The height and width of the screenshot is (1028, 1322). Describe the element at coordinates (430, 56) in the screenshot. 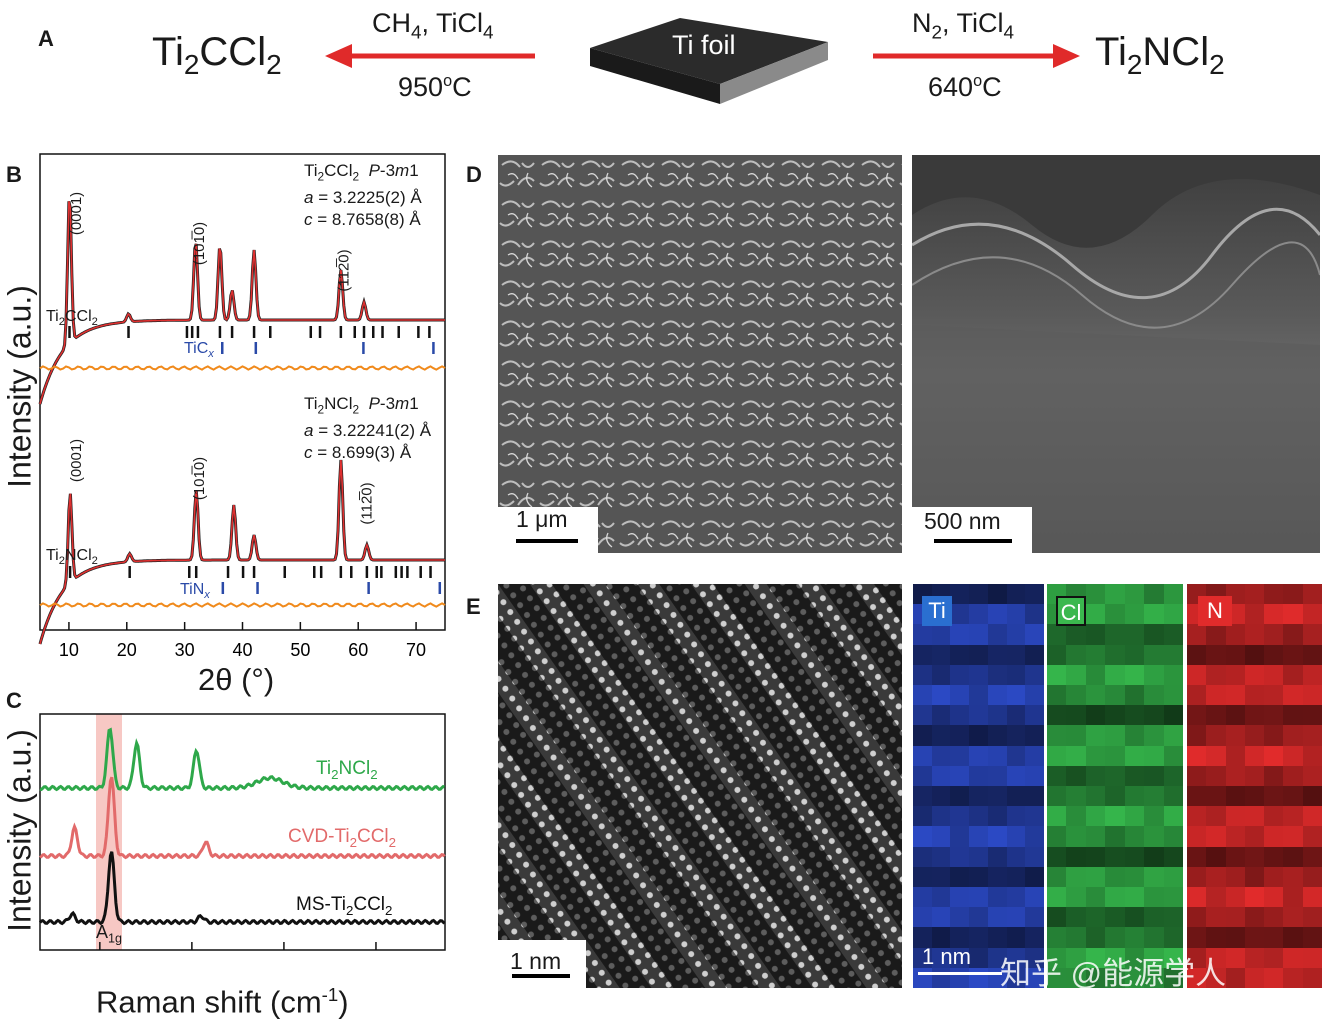

I see `left-arrow` at that location.